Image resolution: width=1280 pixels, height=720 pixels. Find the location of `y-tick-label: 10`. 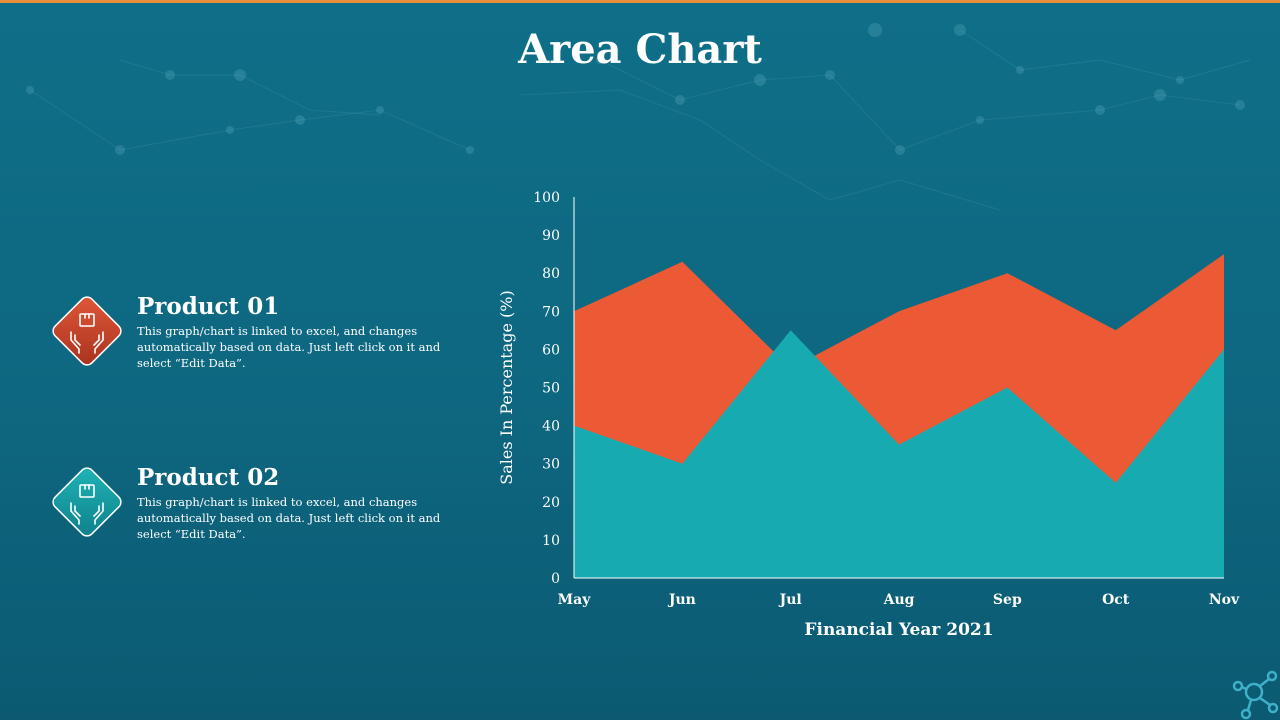

y-tick-label: 10 is located at coordinates (551, 541).